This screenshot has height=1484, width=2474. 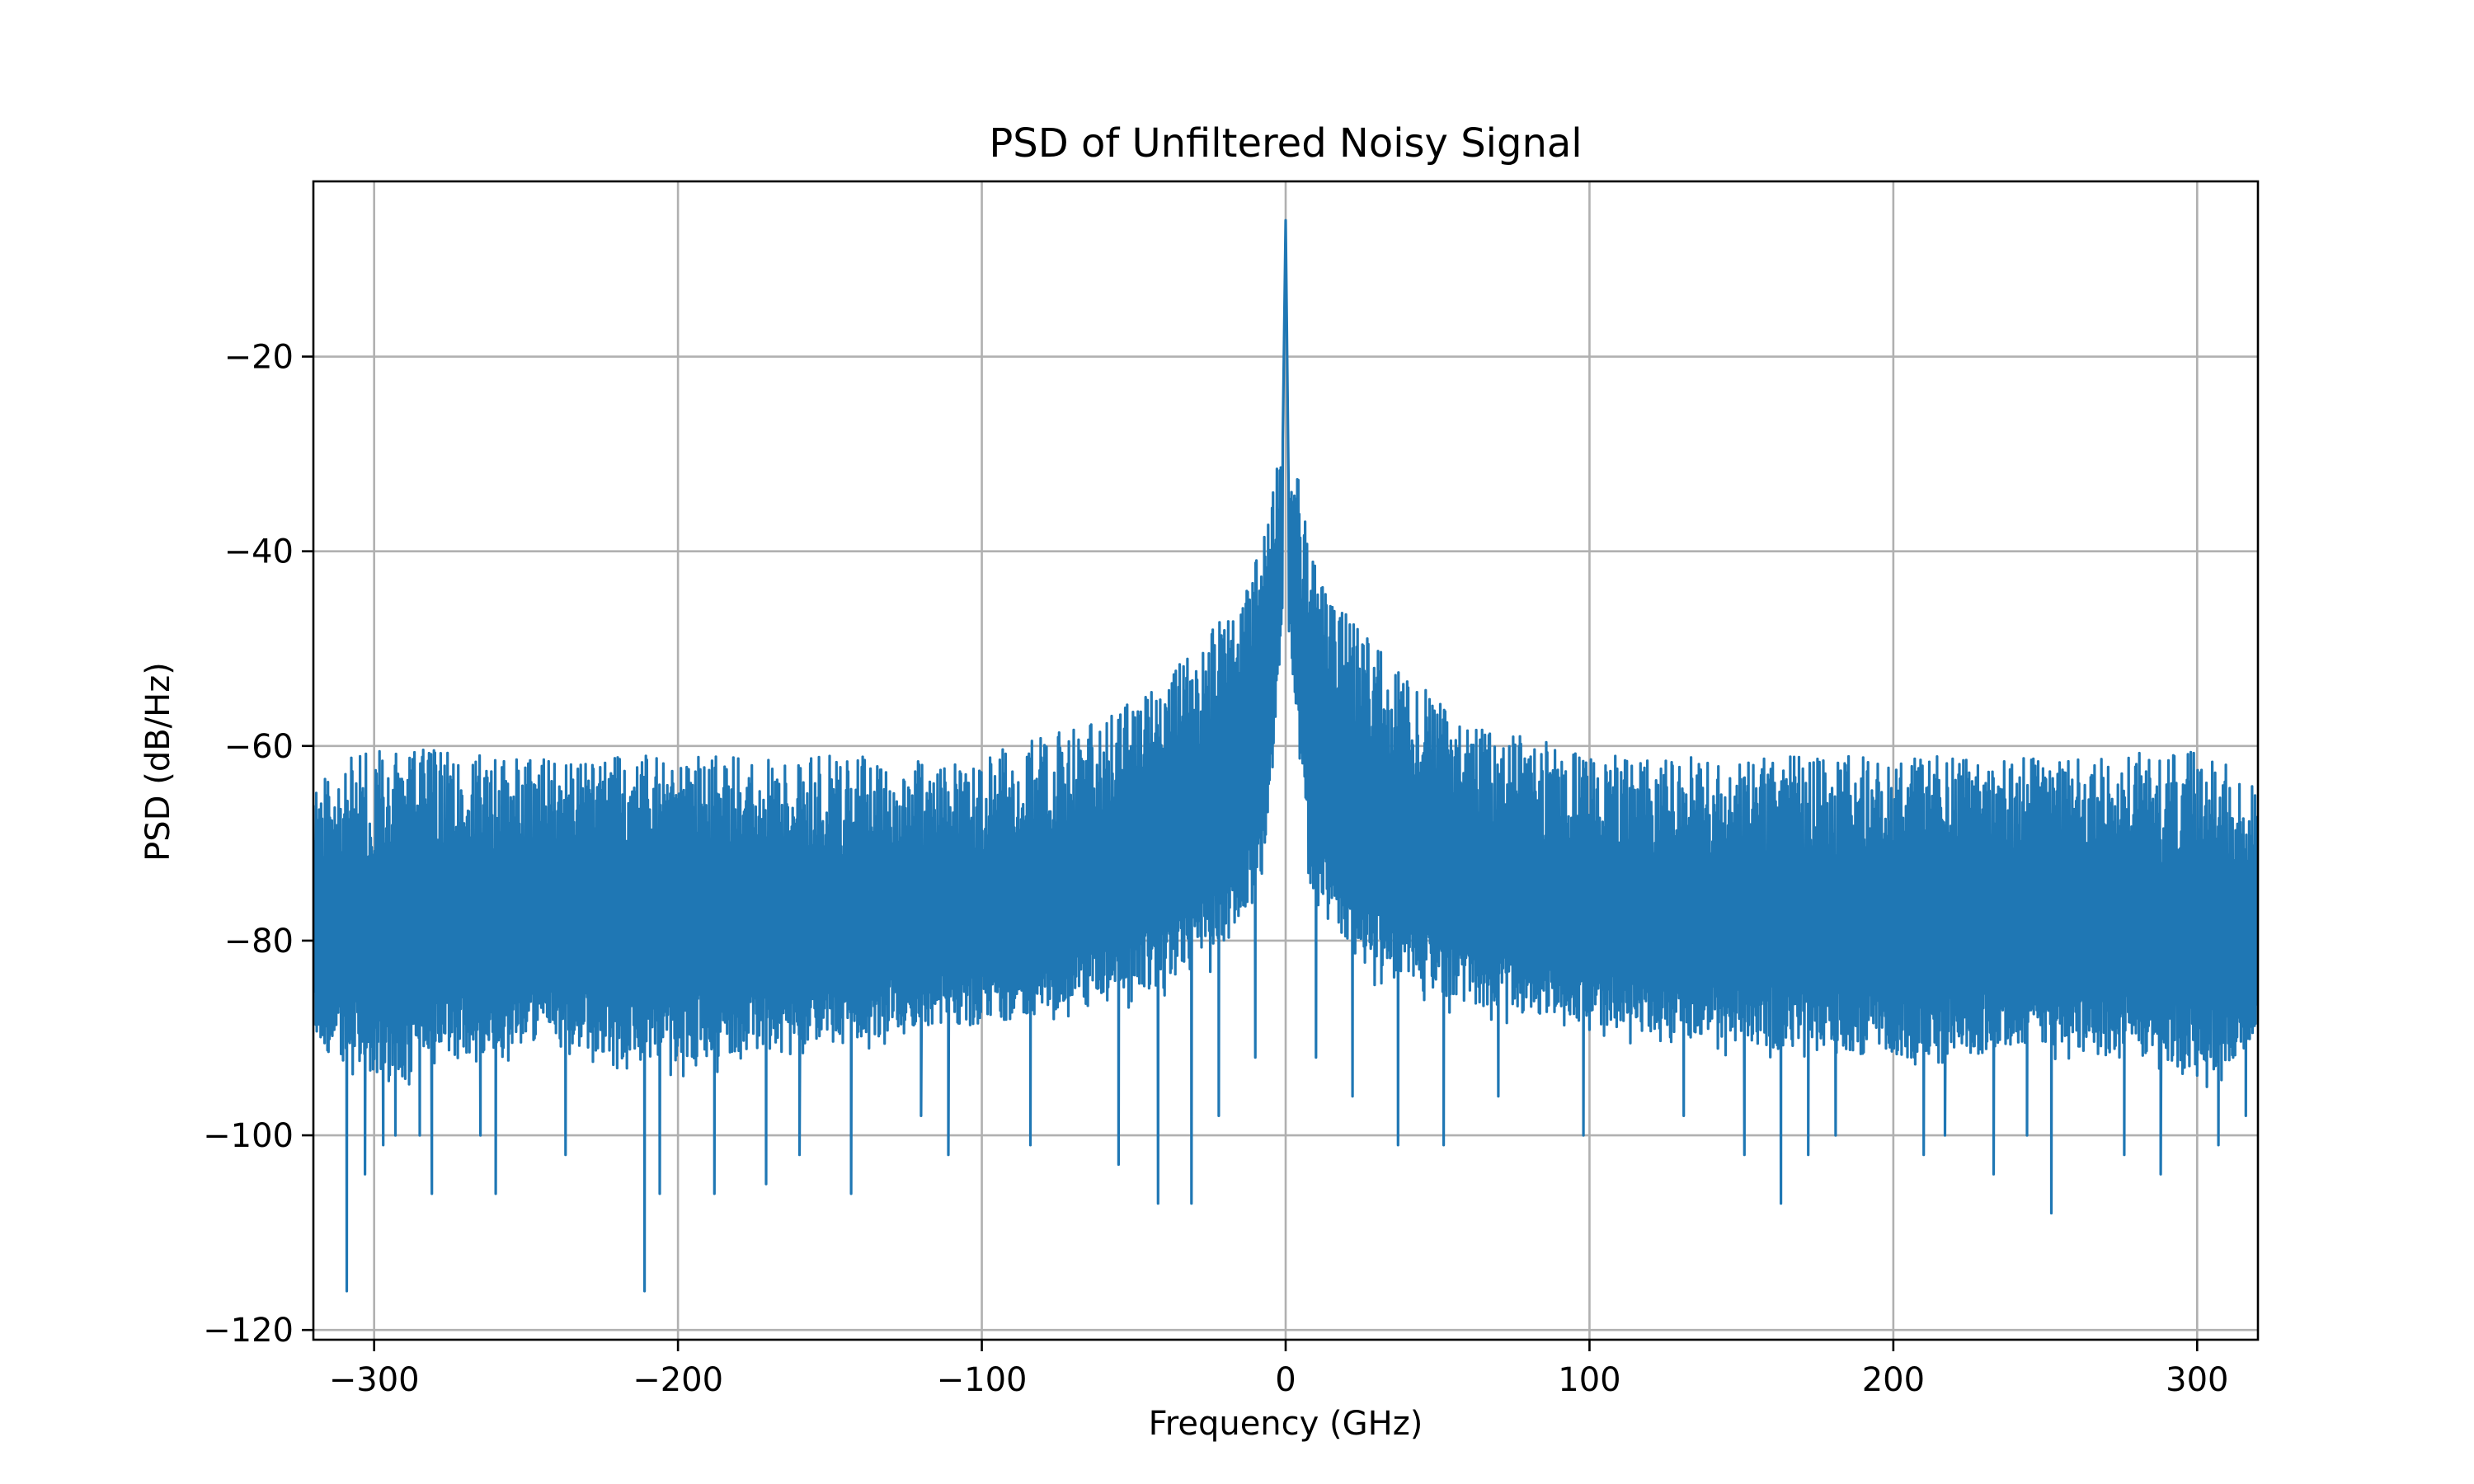 I want to click on x-tick-label: −100, so click(x=982, y=1380).